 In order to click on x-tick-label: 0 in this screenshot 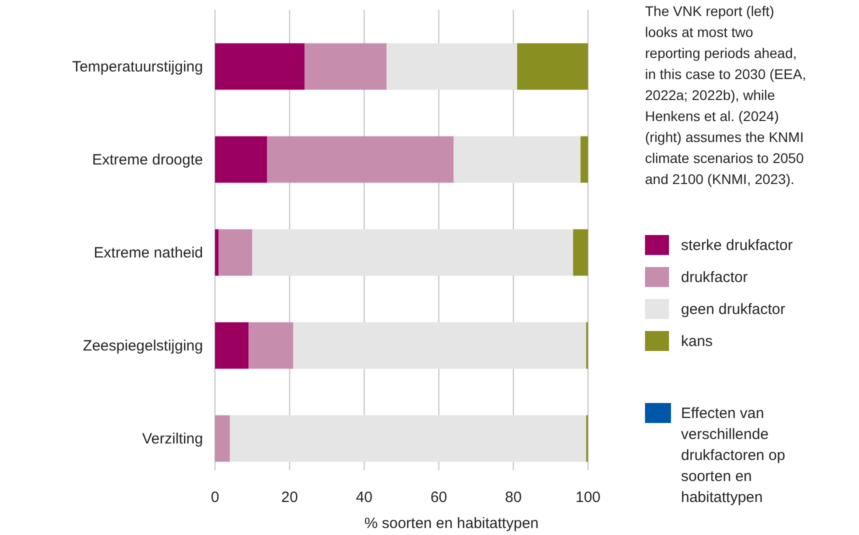, I will do `click(215, 497)`.